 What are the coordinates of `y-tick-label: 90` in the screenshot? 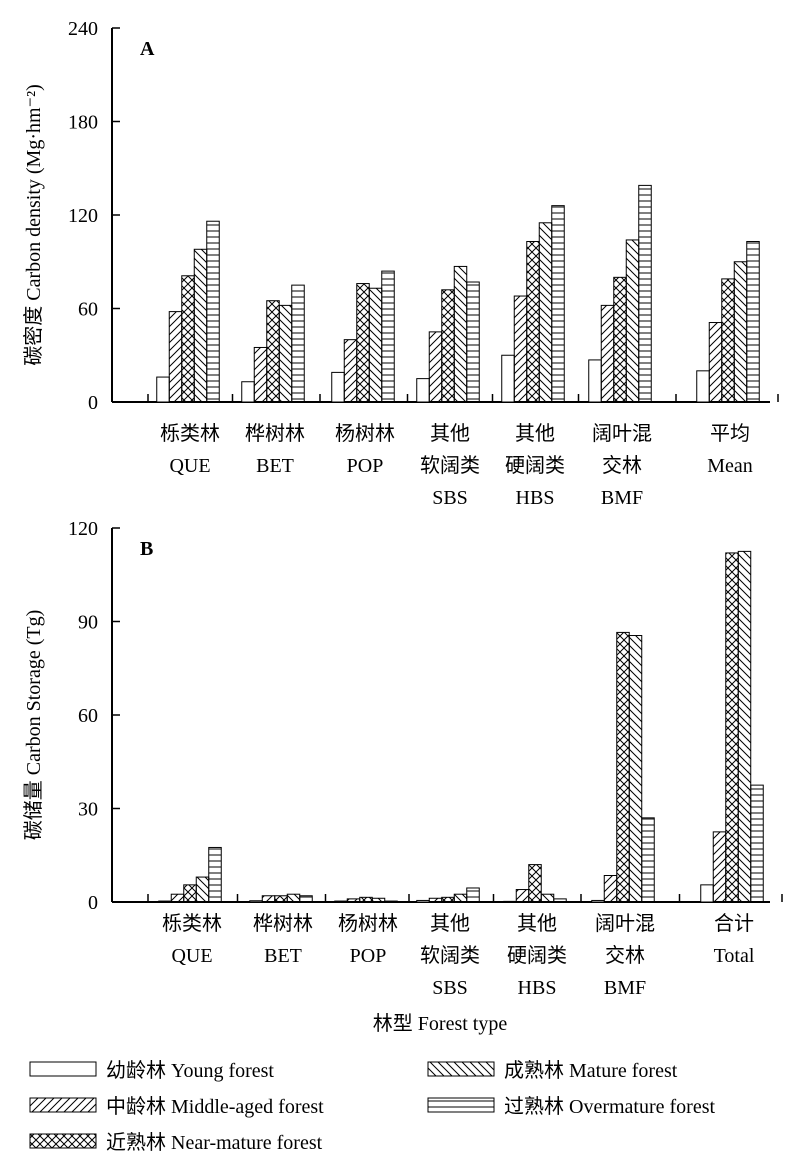 It's located at (88, 623).